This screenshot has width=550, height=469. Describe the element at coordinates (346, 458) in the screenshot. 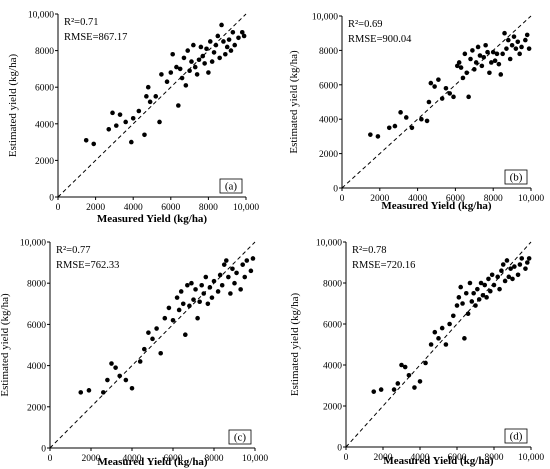

I see `x-tick-label: 0` at that location.